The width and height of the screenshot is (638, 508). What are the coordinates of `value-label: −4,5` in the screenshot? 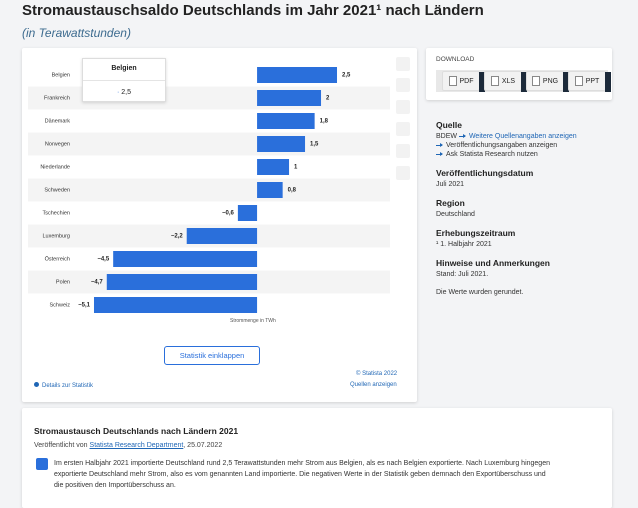 It's located at (103, 260).